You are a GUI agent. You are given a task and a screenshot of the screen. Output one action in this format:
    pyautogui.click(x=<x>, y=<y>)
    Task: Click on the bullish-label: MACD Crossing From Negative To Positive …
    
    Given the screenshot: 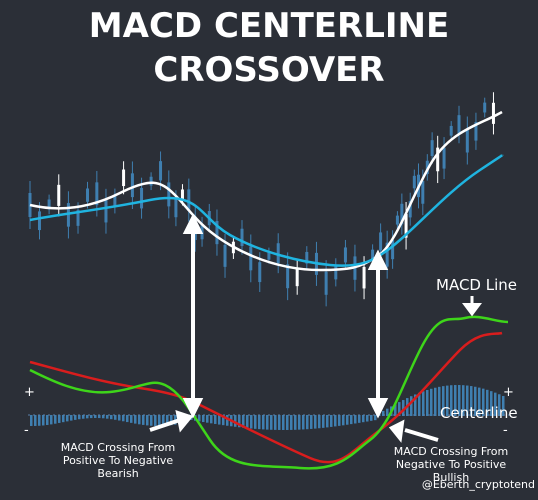 What is the action you would take?
    pyautogui.click(x=451, y=464)
    